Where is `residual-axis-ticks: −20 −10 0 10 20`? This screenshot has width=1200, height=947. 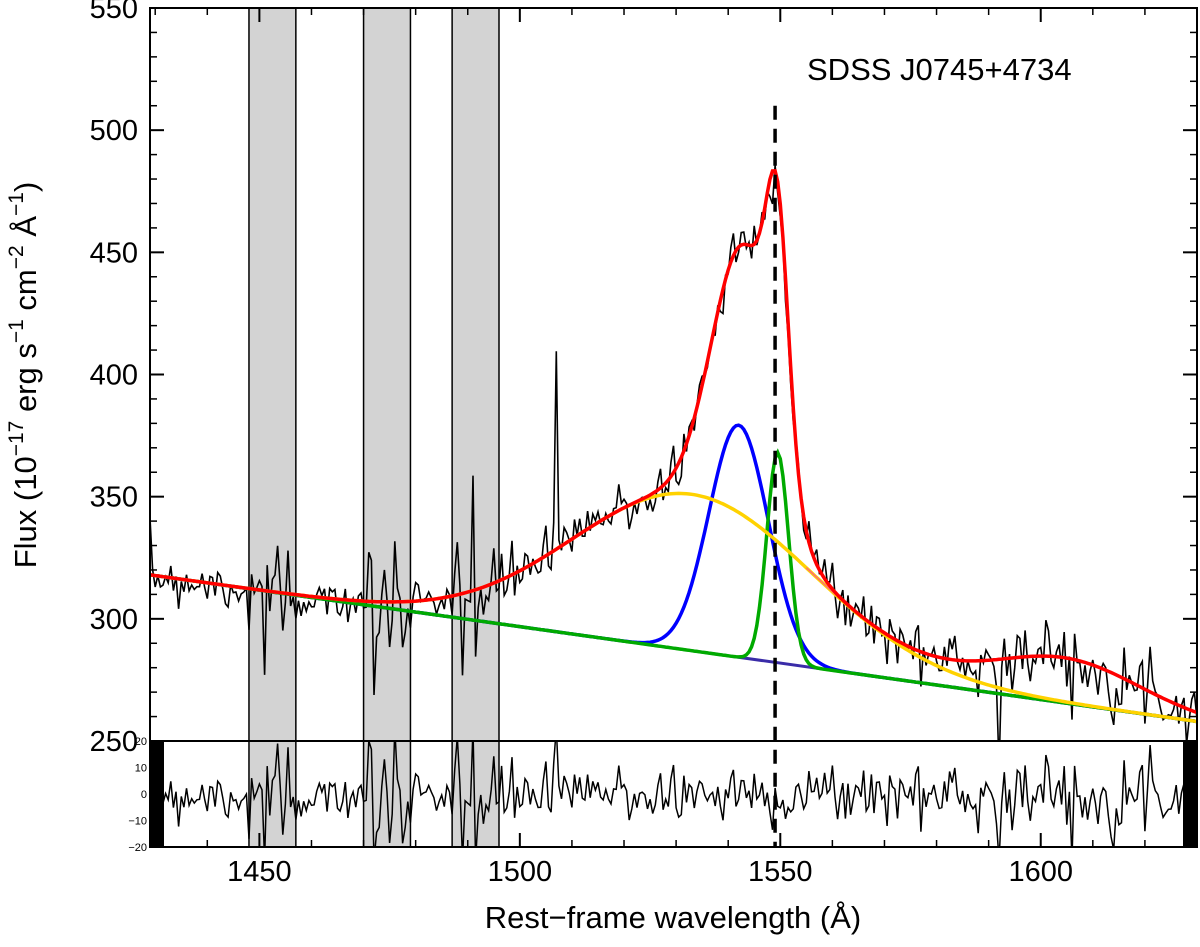 residual-axis-ticks: −20 −10 0 10 20 is located at coordinates (144, 795).